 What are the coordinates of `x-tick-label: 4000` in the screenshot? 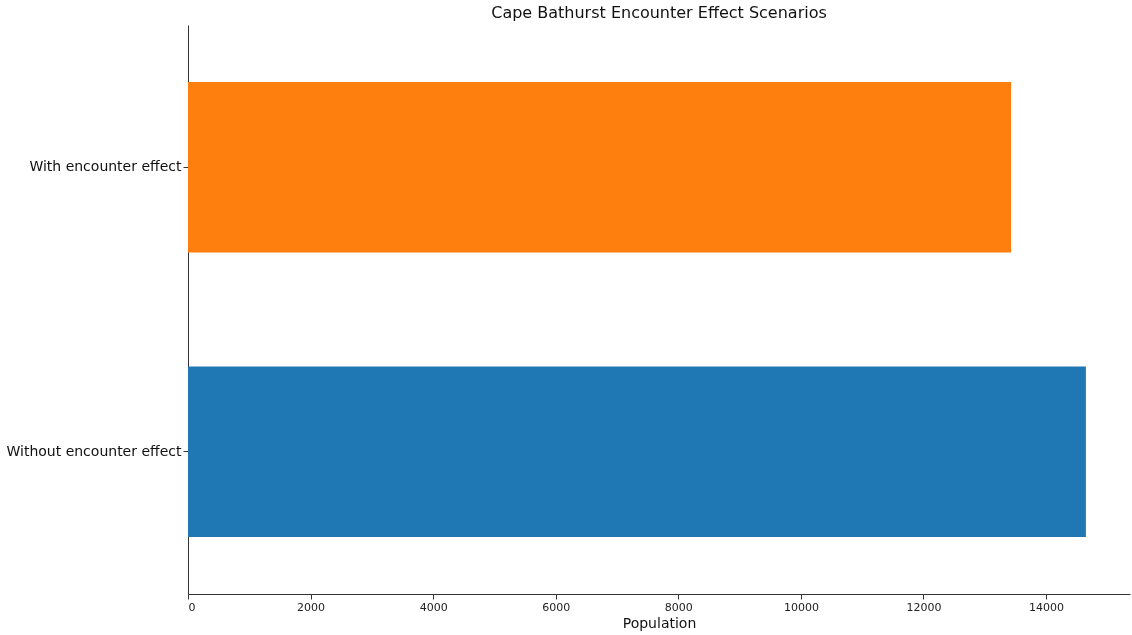 It's located at (433, 607).